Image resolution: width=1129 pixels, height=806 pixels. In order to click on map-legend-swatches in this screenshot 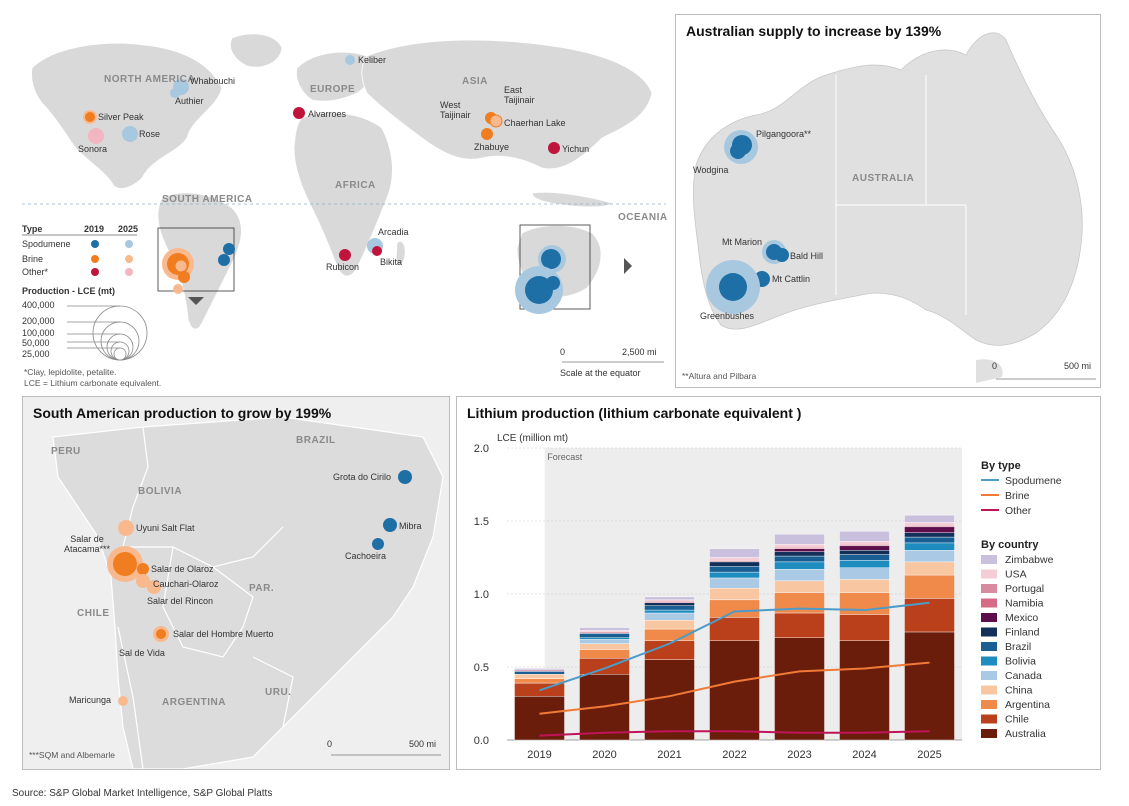, I will do `click(79, 255)`.